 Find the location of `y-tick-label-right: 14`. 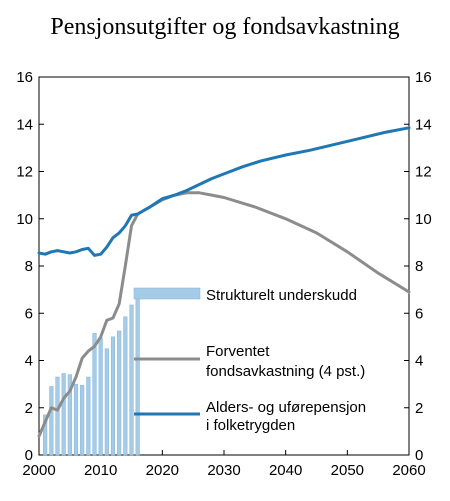

y-tick-label-right: 14 is located at coordinates (423, 124).